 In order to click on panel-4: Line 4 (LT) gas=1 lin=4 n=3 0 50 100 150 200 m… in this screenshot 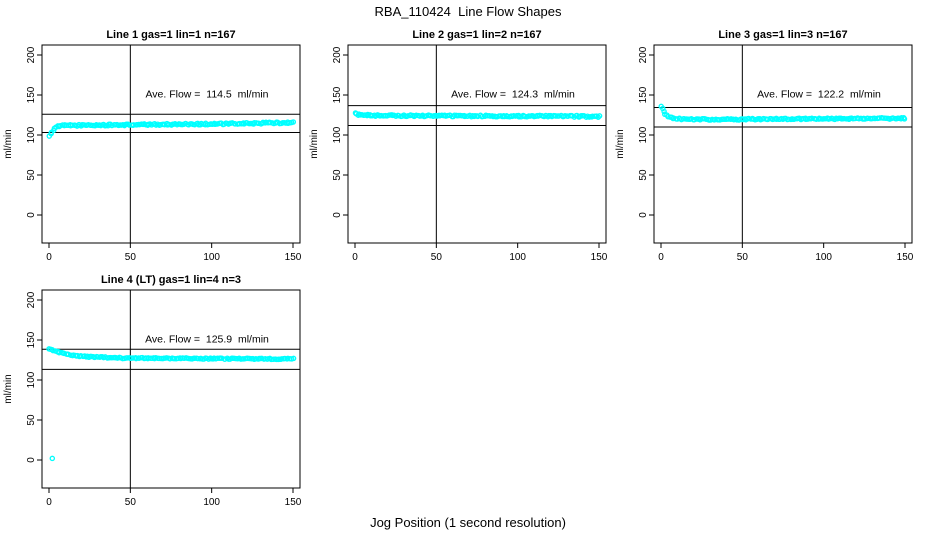, I will do `click(152, 391)`.